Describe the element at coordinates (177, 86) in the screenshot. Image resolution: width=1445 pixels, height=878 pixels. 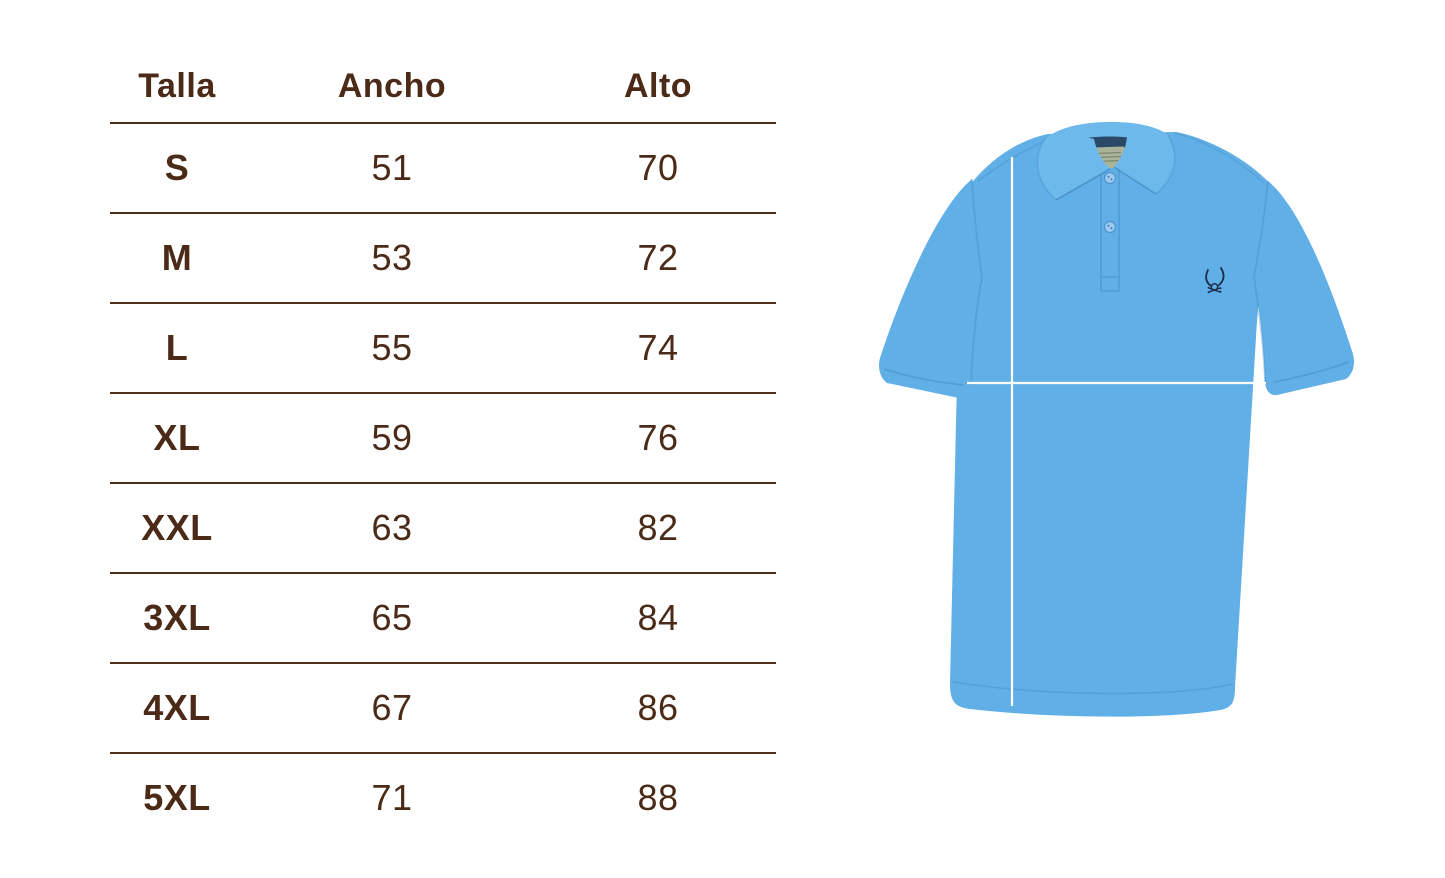
I see `header-talla: Talla` at that location.